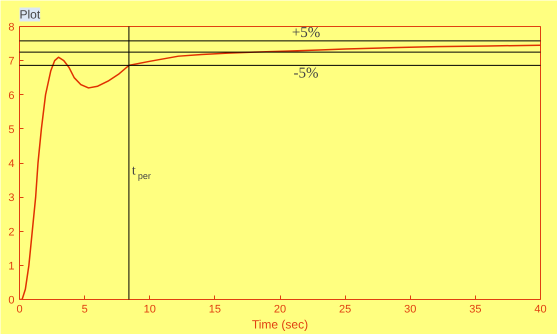 Image resolution: width=557 pixels, height=334 pixels. Describe the element at coordinates (11, 266) in the screenshot. I see `y-tick-label: 1` at that location.